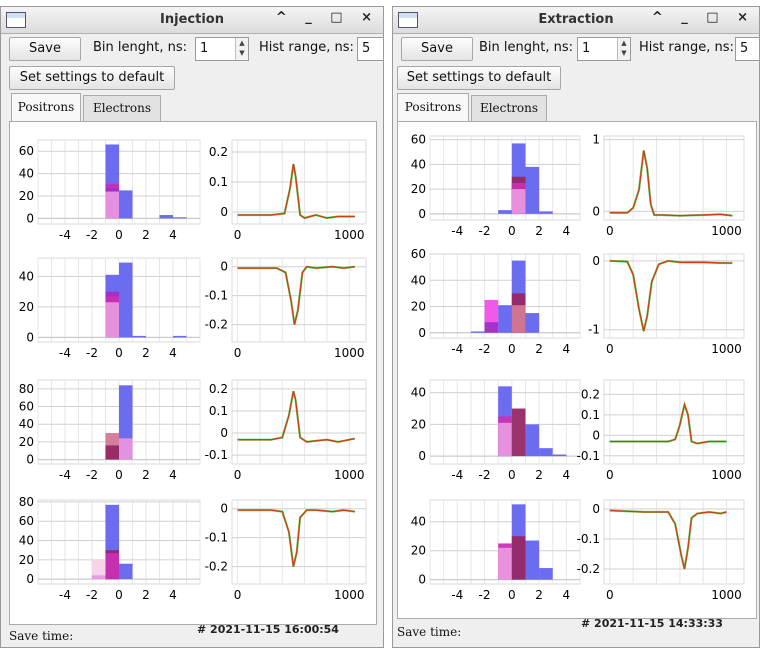 The height and width of the screenshot is (648, 760). What do you see at coordinates (204, 48) in the screenshot?
I see `bin-length-value: 1` at bounding box center [204, 48].